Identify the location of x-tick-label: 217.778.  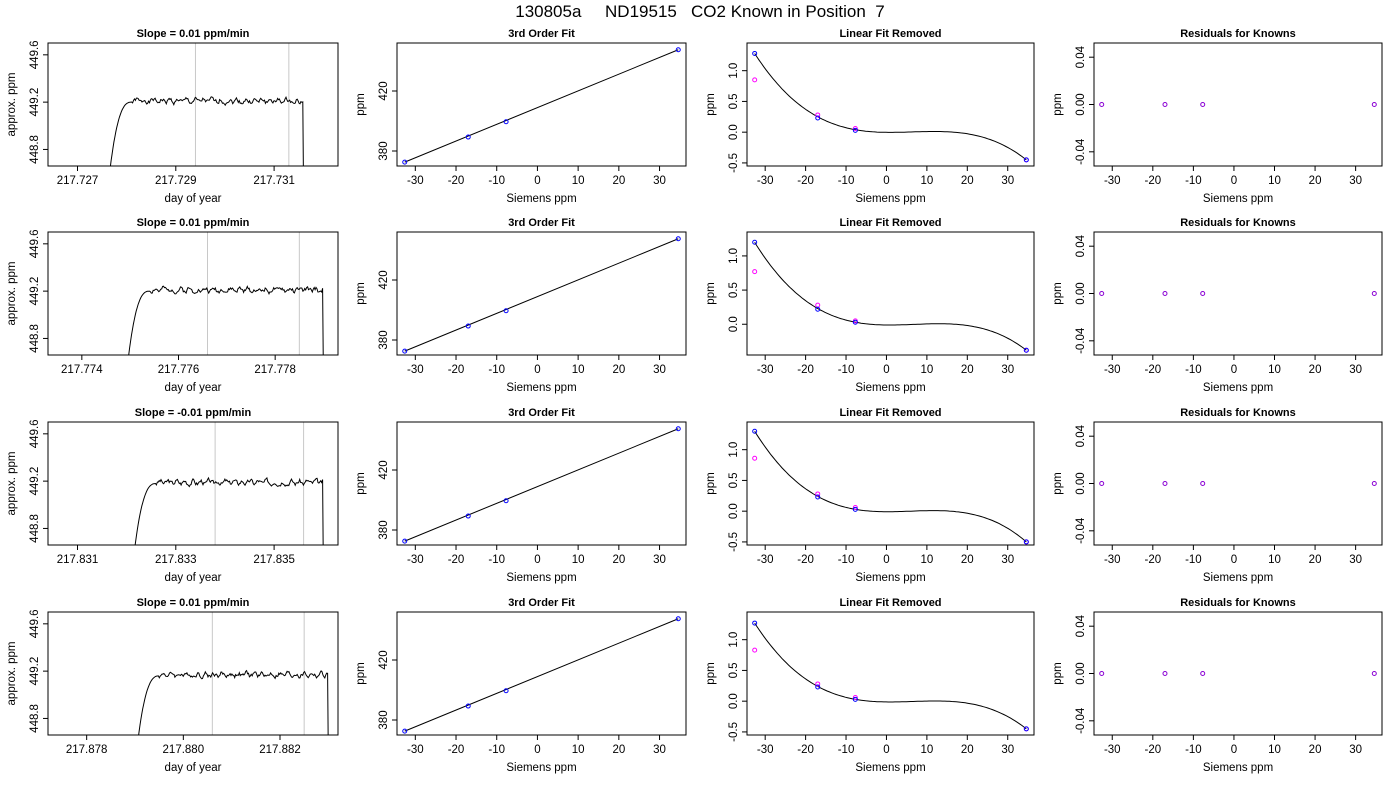
(275, 370).